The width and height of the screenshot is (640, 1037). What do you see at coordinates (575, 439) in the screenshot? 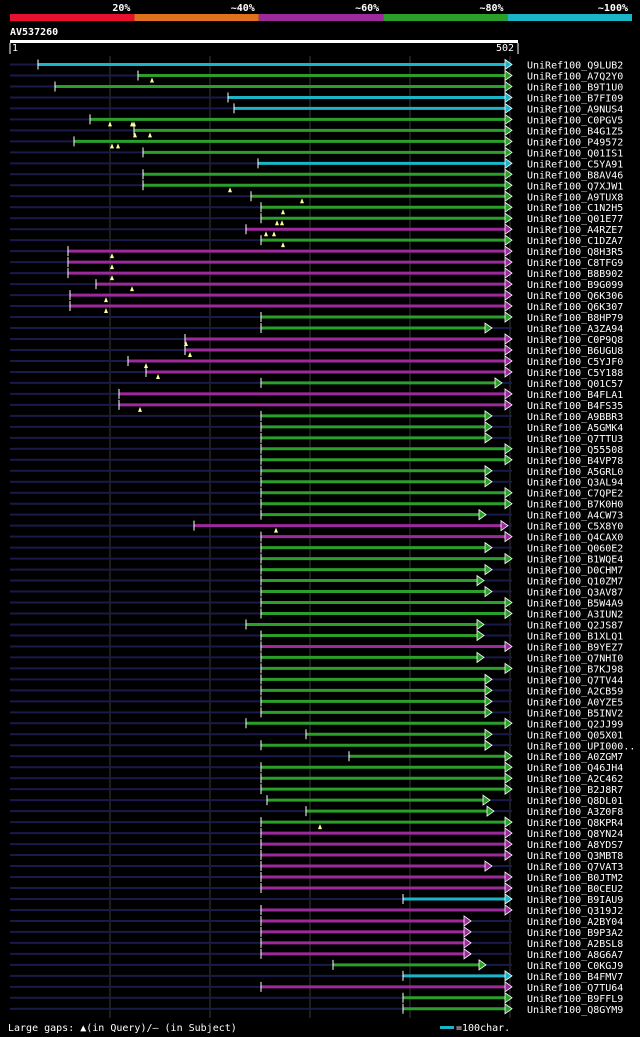
I see `hit-label: UniRef100_Q7TTU3` at bounding box center [575, 439].